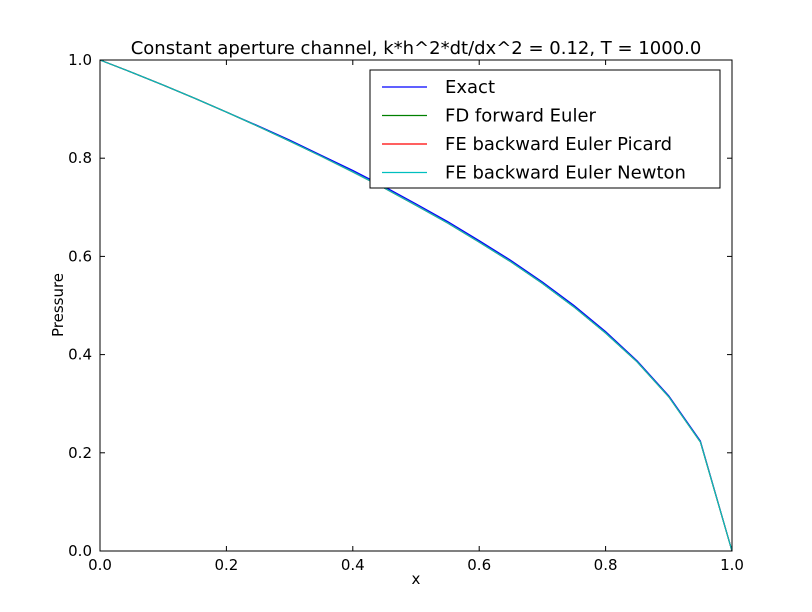 The image size is (812, 612). What do you see at coordinates (732, 565) in the screenshot?
I see `x-tick-label: 1.0` at bounding box center [732, 565].